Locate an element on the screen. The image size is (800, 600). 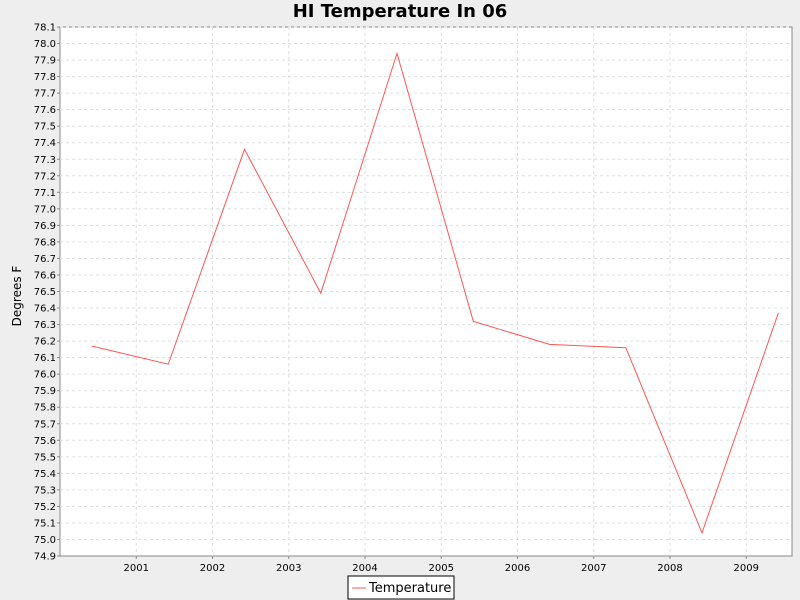
y-tick-label: 75.2 is located at coordinates (45, 507).